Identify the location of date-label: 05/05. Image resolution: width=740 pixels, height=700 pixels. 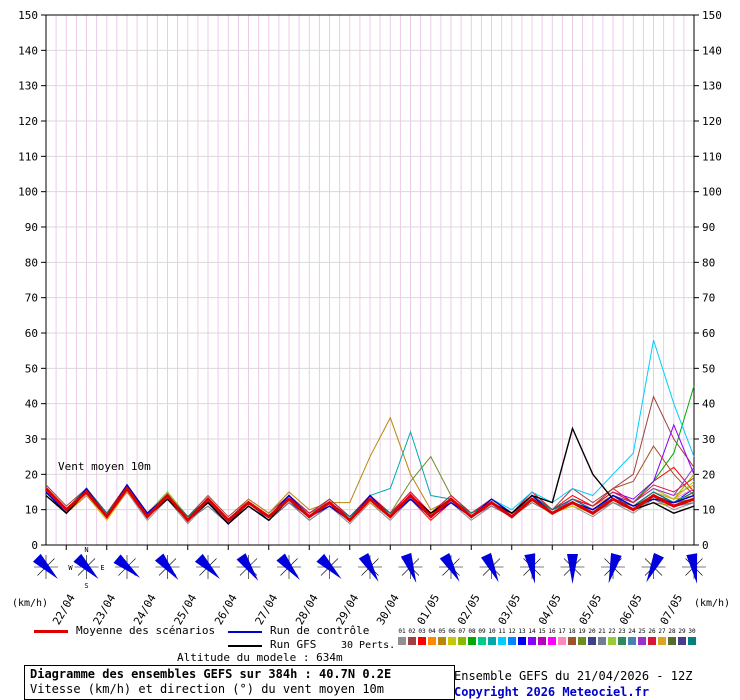
(591, 609).